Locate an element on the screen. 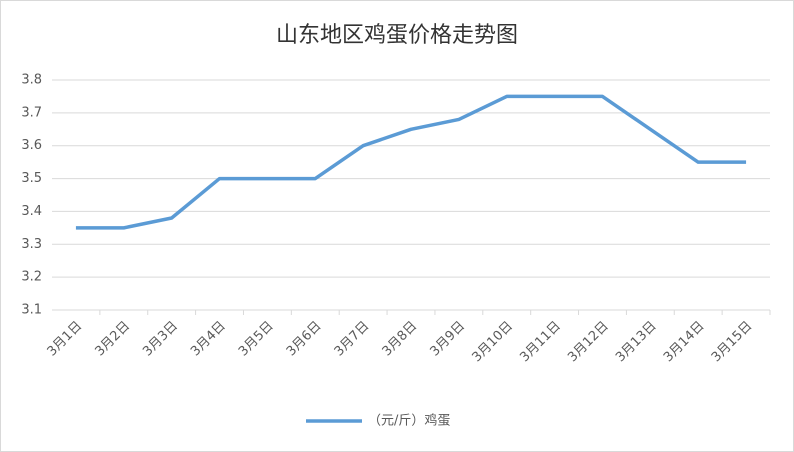 The width and height of the screenshot is (794, 452). y-tick-label: 3.4 is located at coordinates (31, 211).